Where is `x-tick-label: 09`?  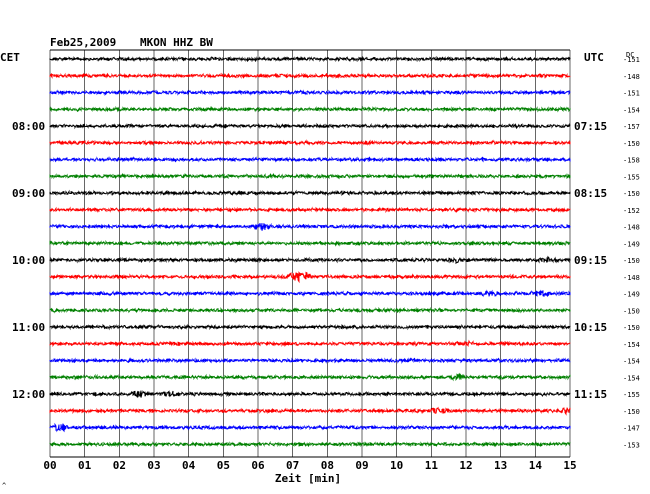 x-tick-label: 09 is located at coordinates (361, 465).